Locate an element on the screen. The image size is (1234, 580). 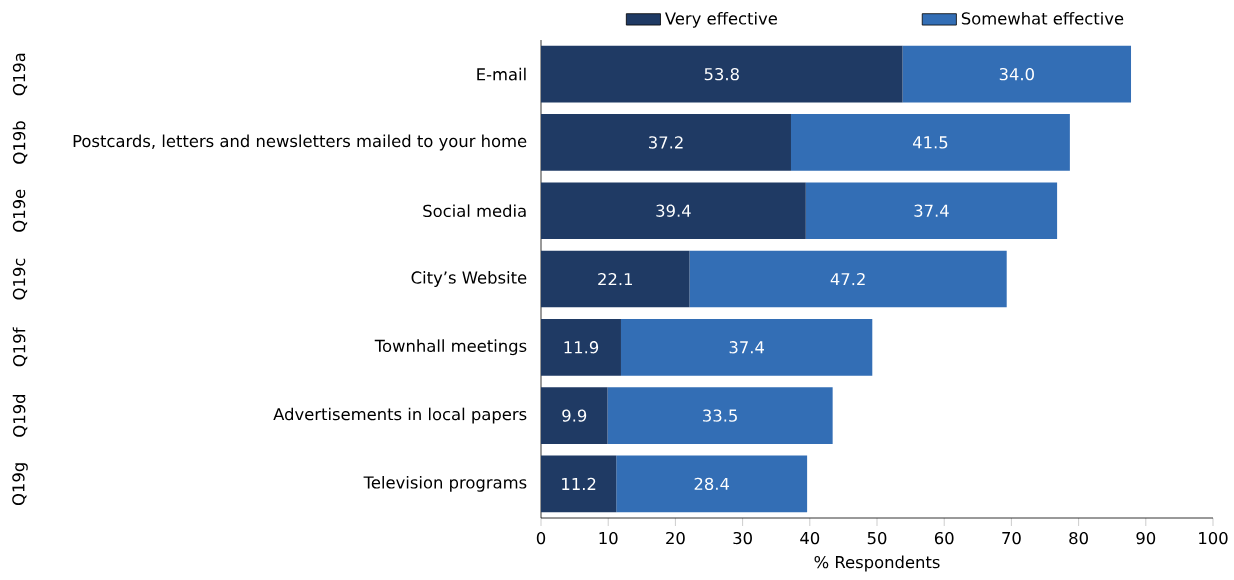
x-tick-label: 50 is located at coordinates (877, 538).